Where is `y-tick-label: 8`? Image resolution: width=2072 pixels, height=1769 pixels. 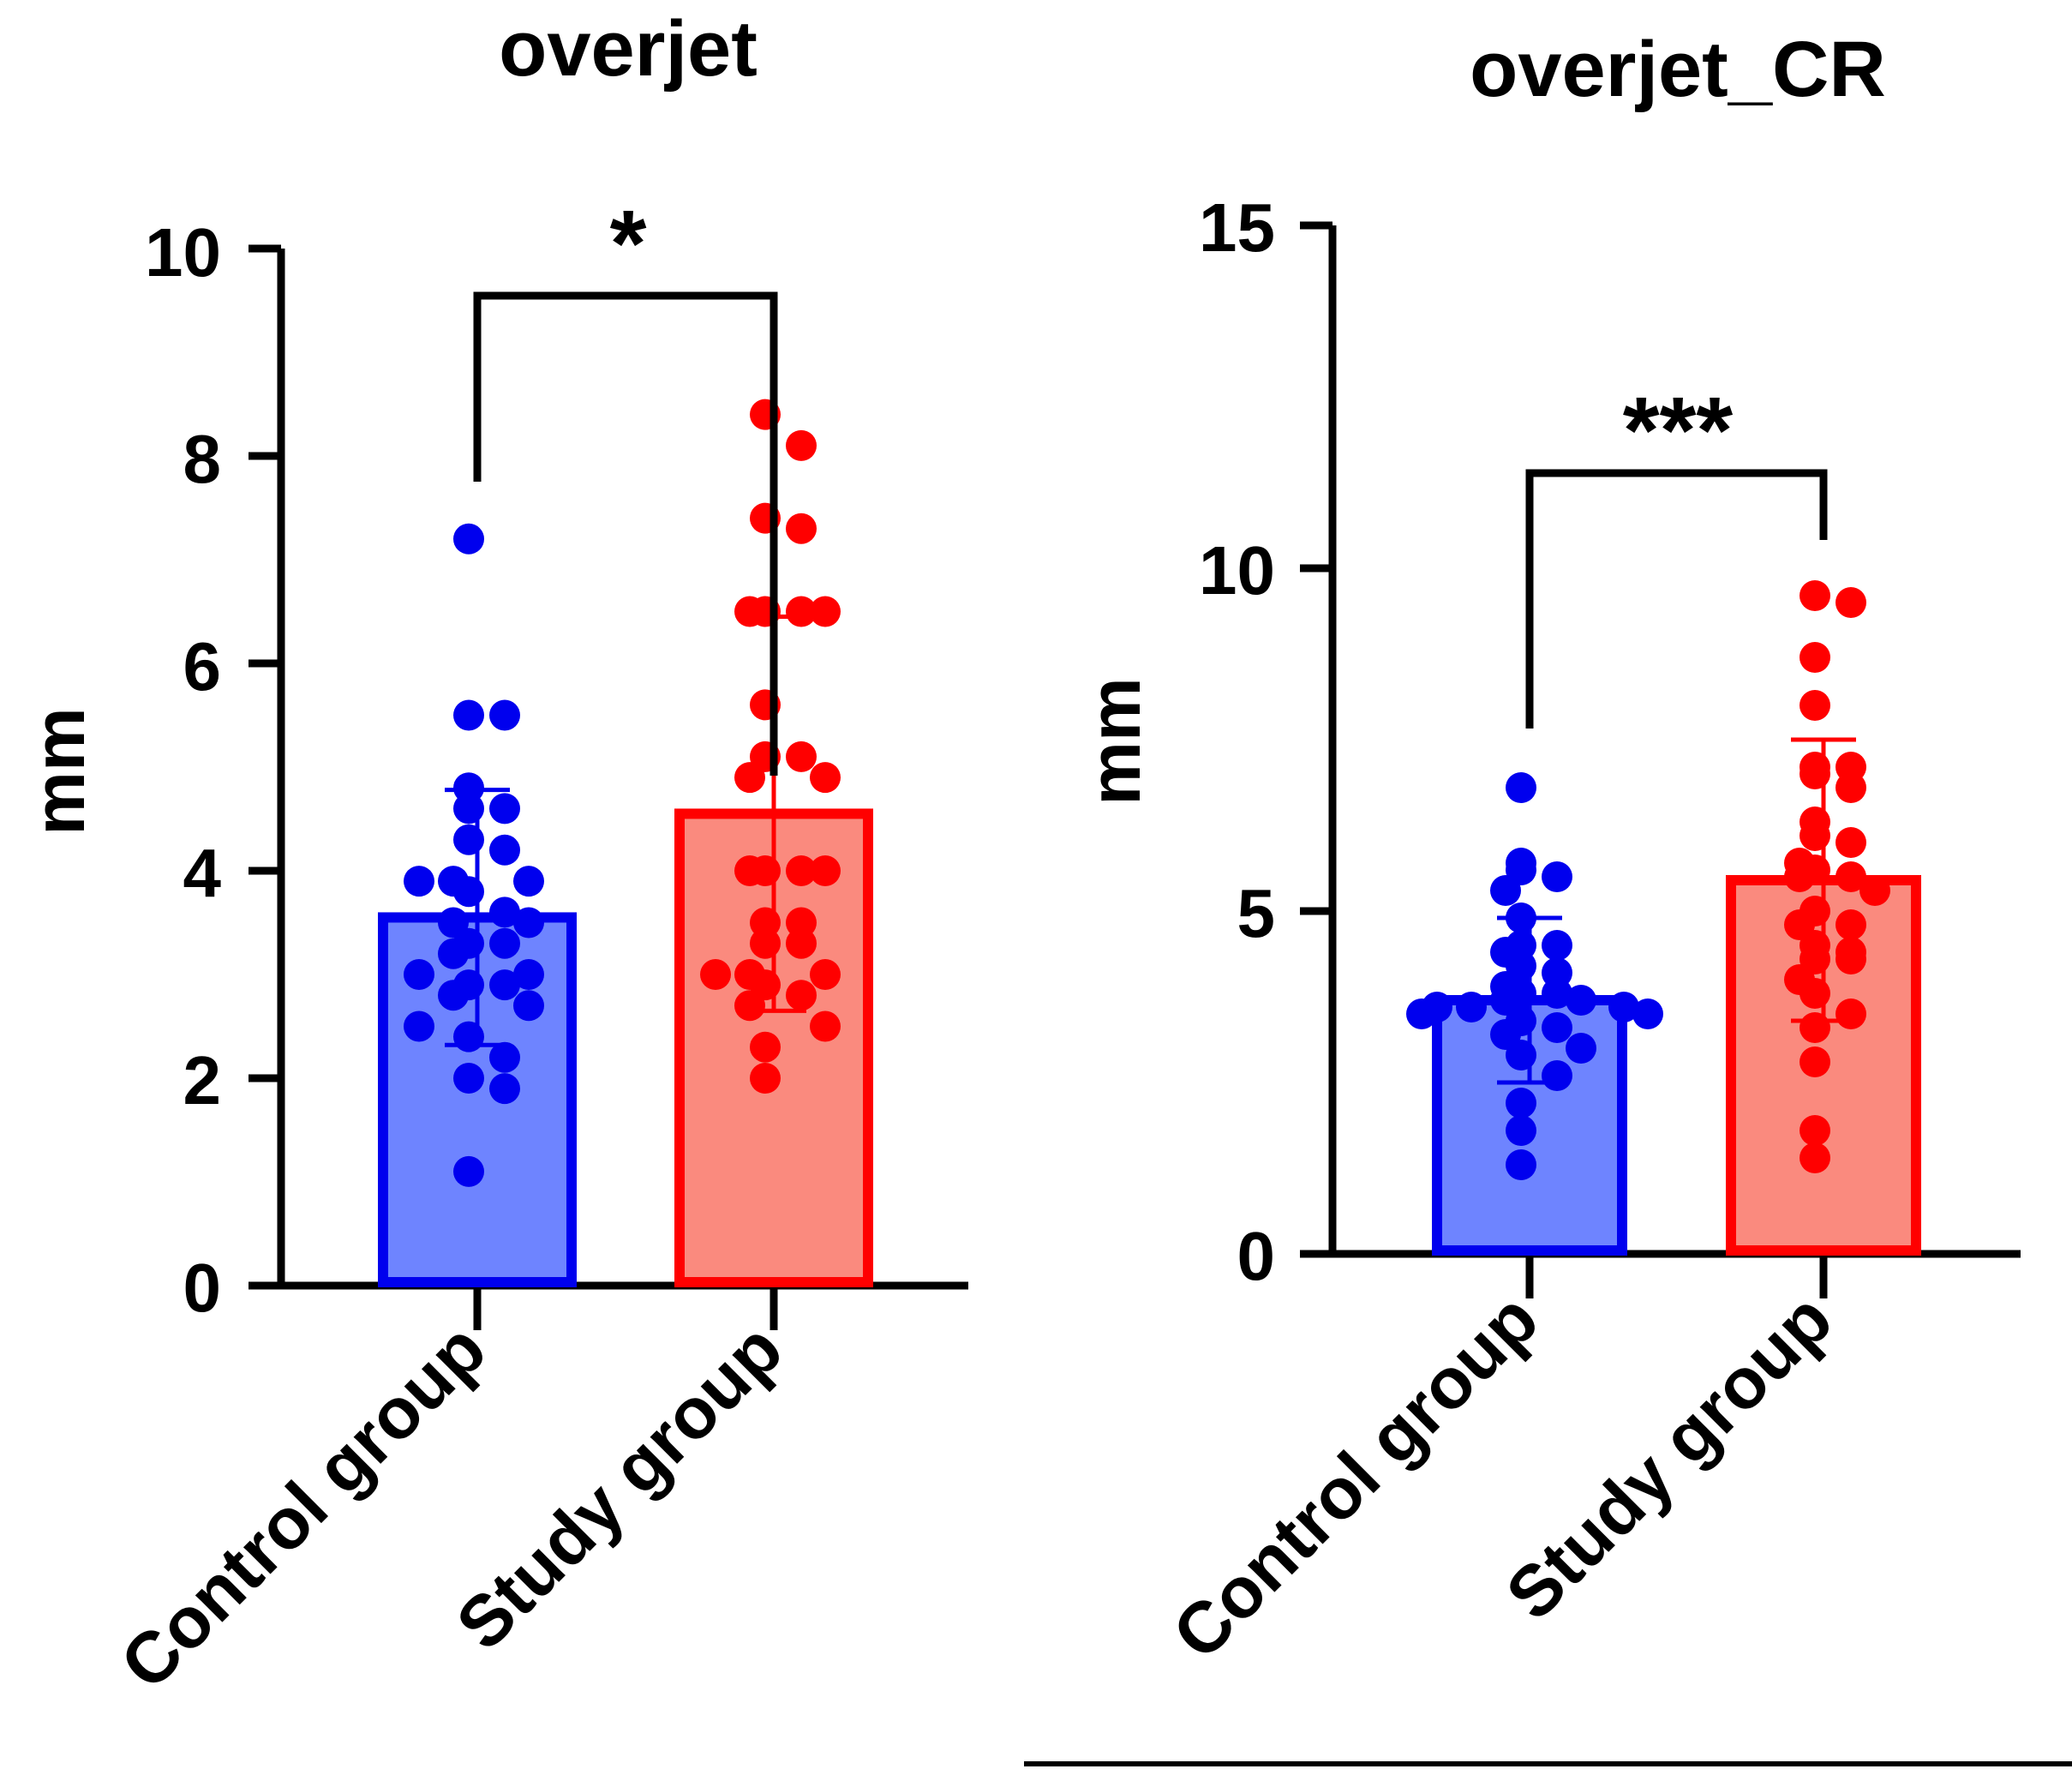
y-tick-label: 8 is located at coordinates (202, 459).